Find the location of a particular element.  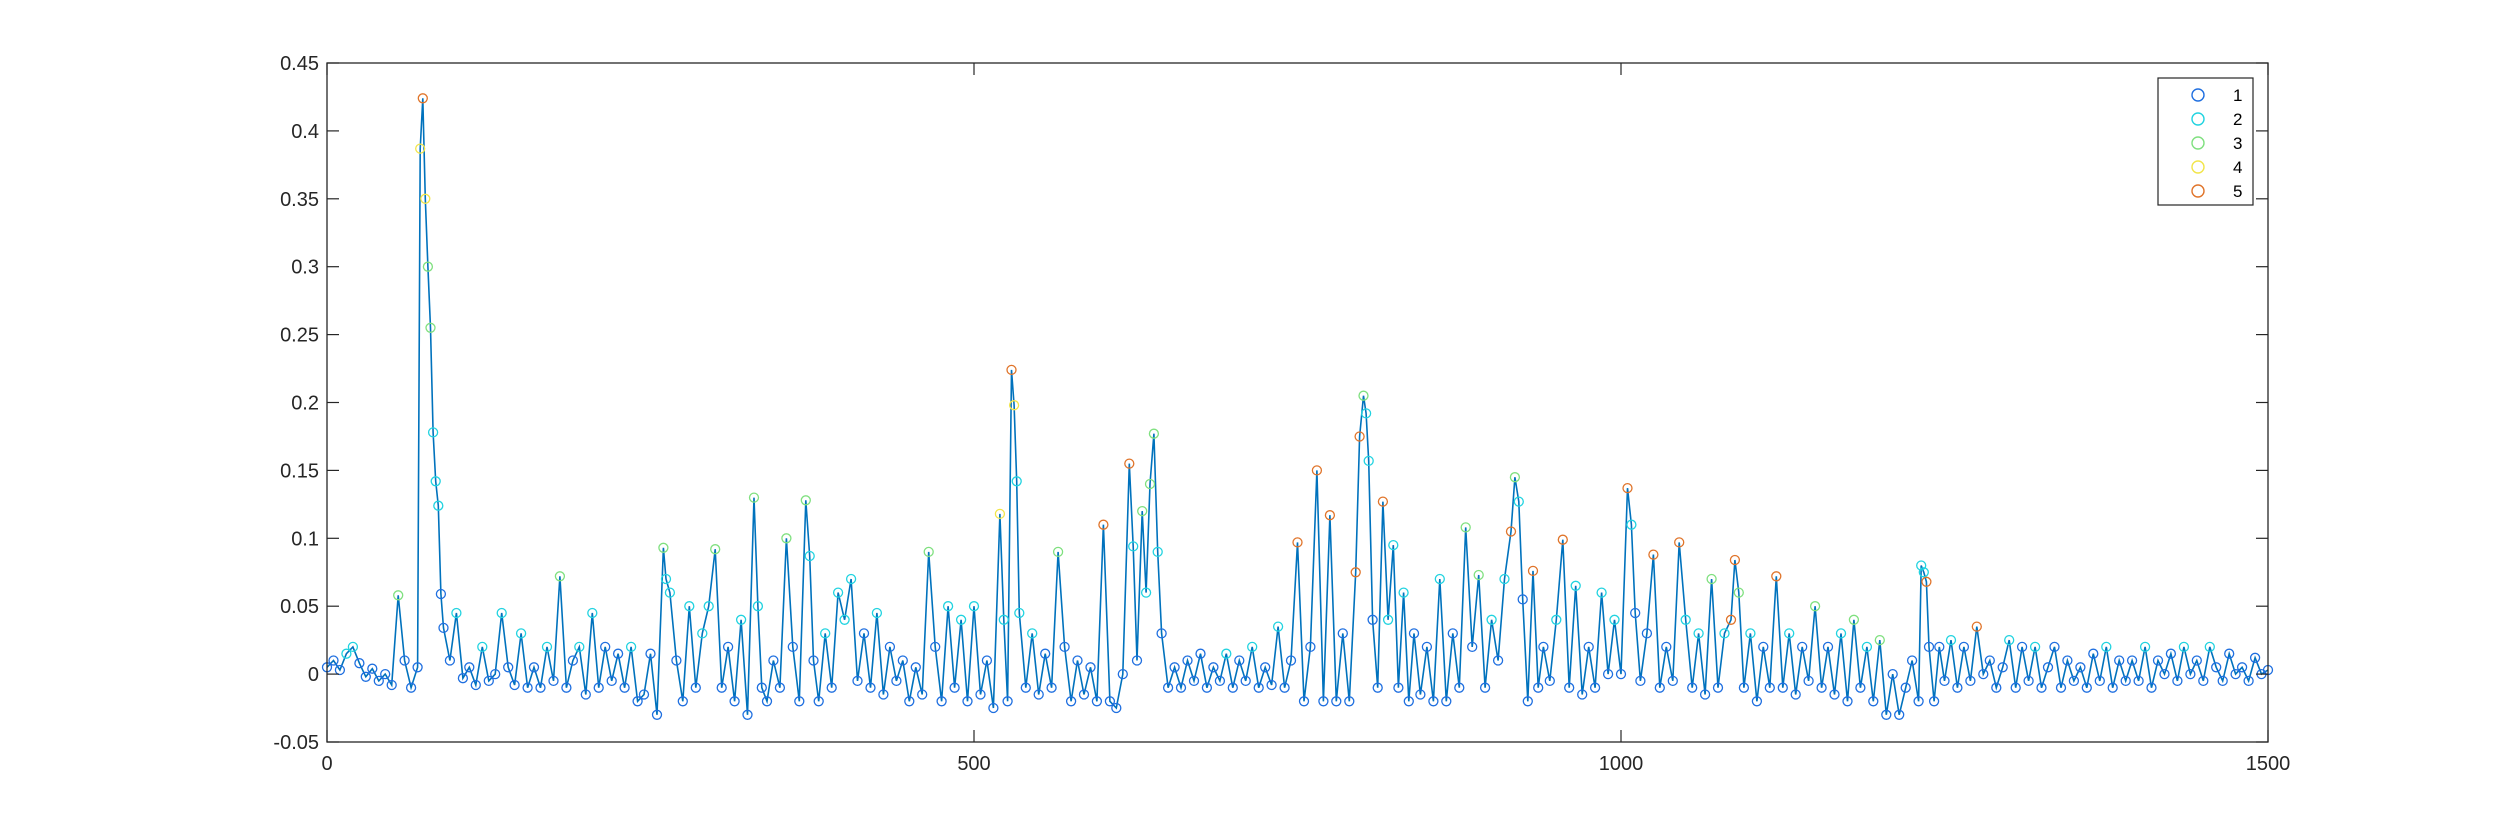

y-tick-label: 0.25 is located at coordinates (299, 336).